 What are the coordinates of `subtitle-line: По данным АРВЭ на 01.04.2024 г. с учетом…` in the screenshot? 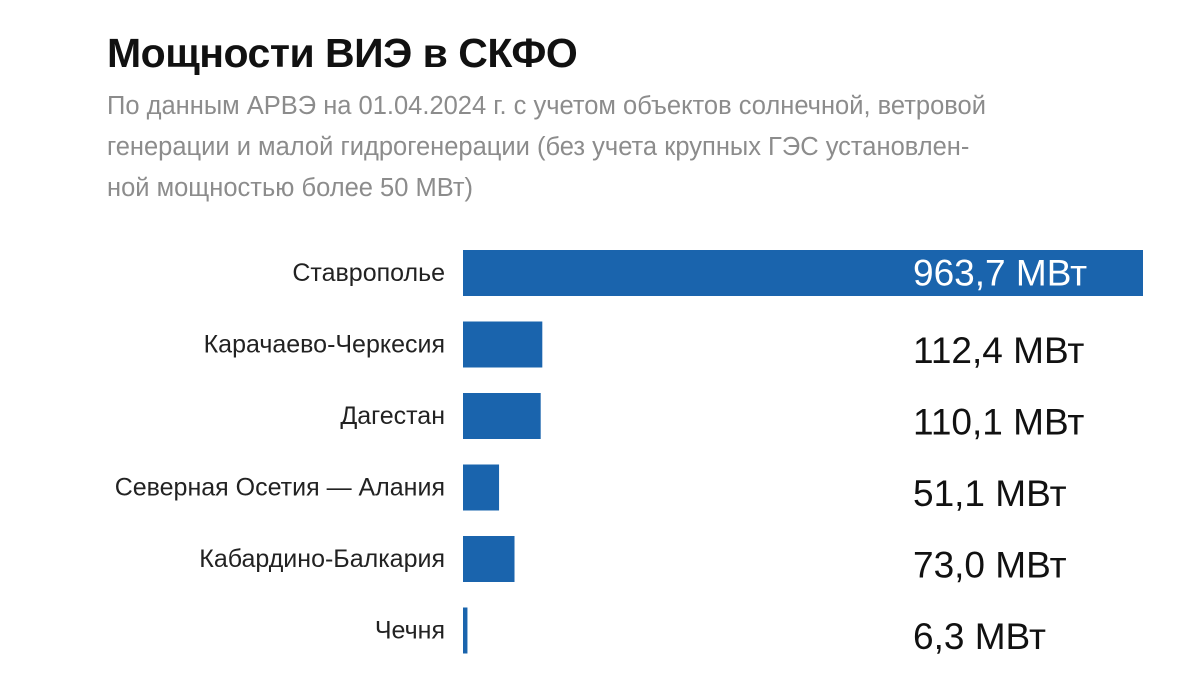 It's located at (546, 106).